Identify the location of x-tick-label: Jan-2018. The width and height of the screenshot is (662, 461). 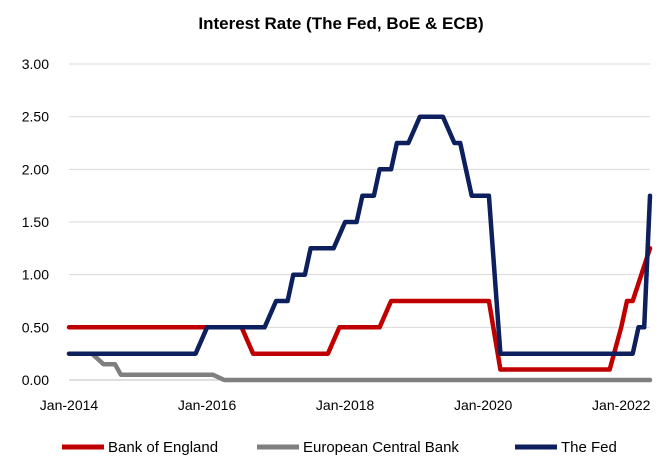
(345, 405).